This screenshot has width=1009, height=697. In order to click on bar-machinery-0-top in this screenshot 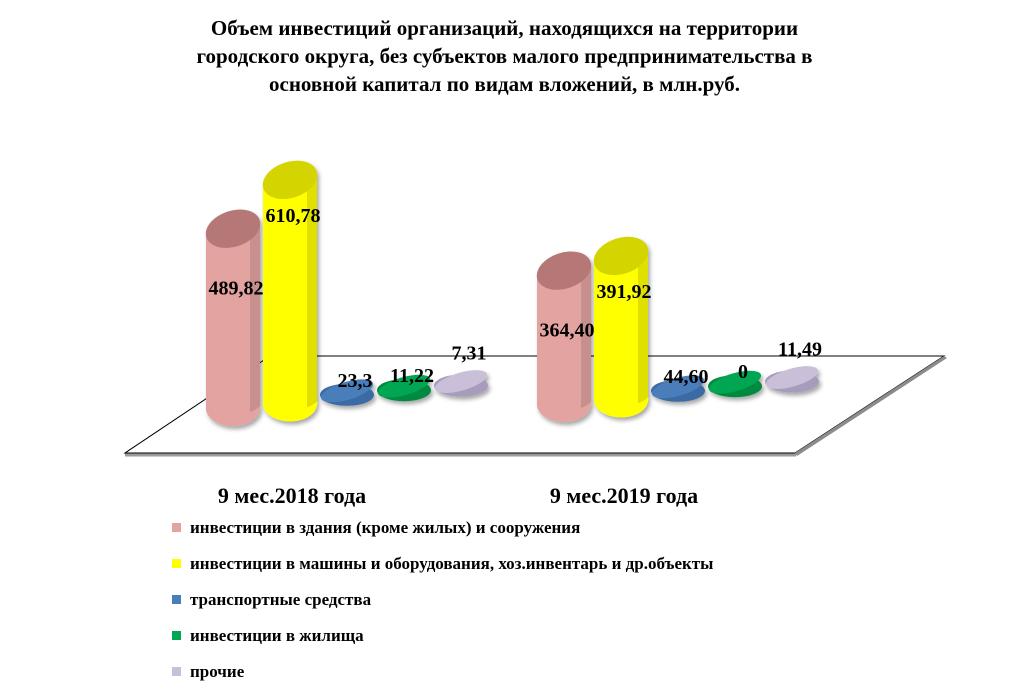, I will do `click(290, 180)`.